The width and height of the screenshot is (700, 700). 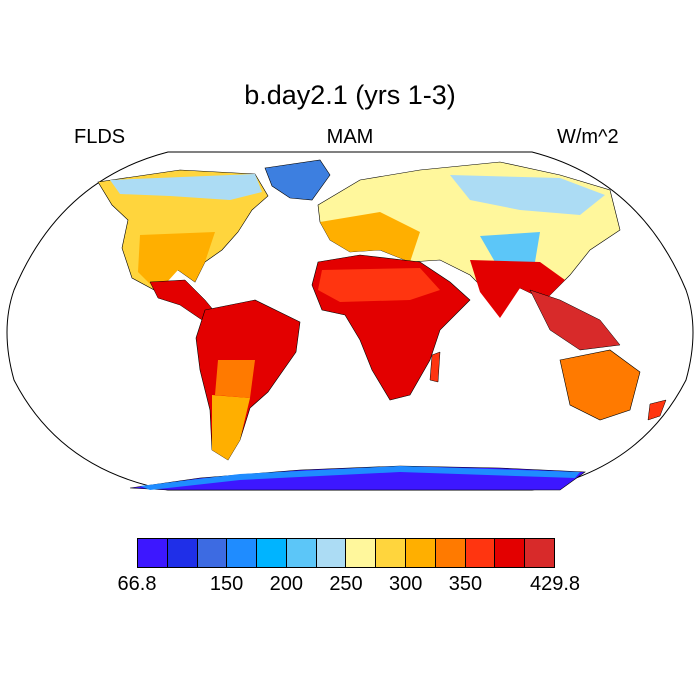 I want to click on madagascar, so click(x=435, y=367).